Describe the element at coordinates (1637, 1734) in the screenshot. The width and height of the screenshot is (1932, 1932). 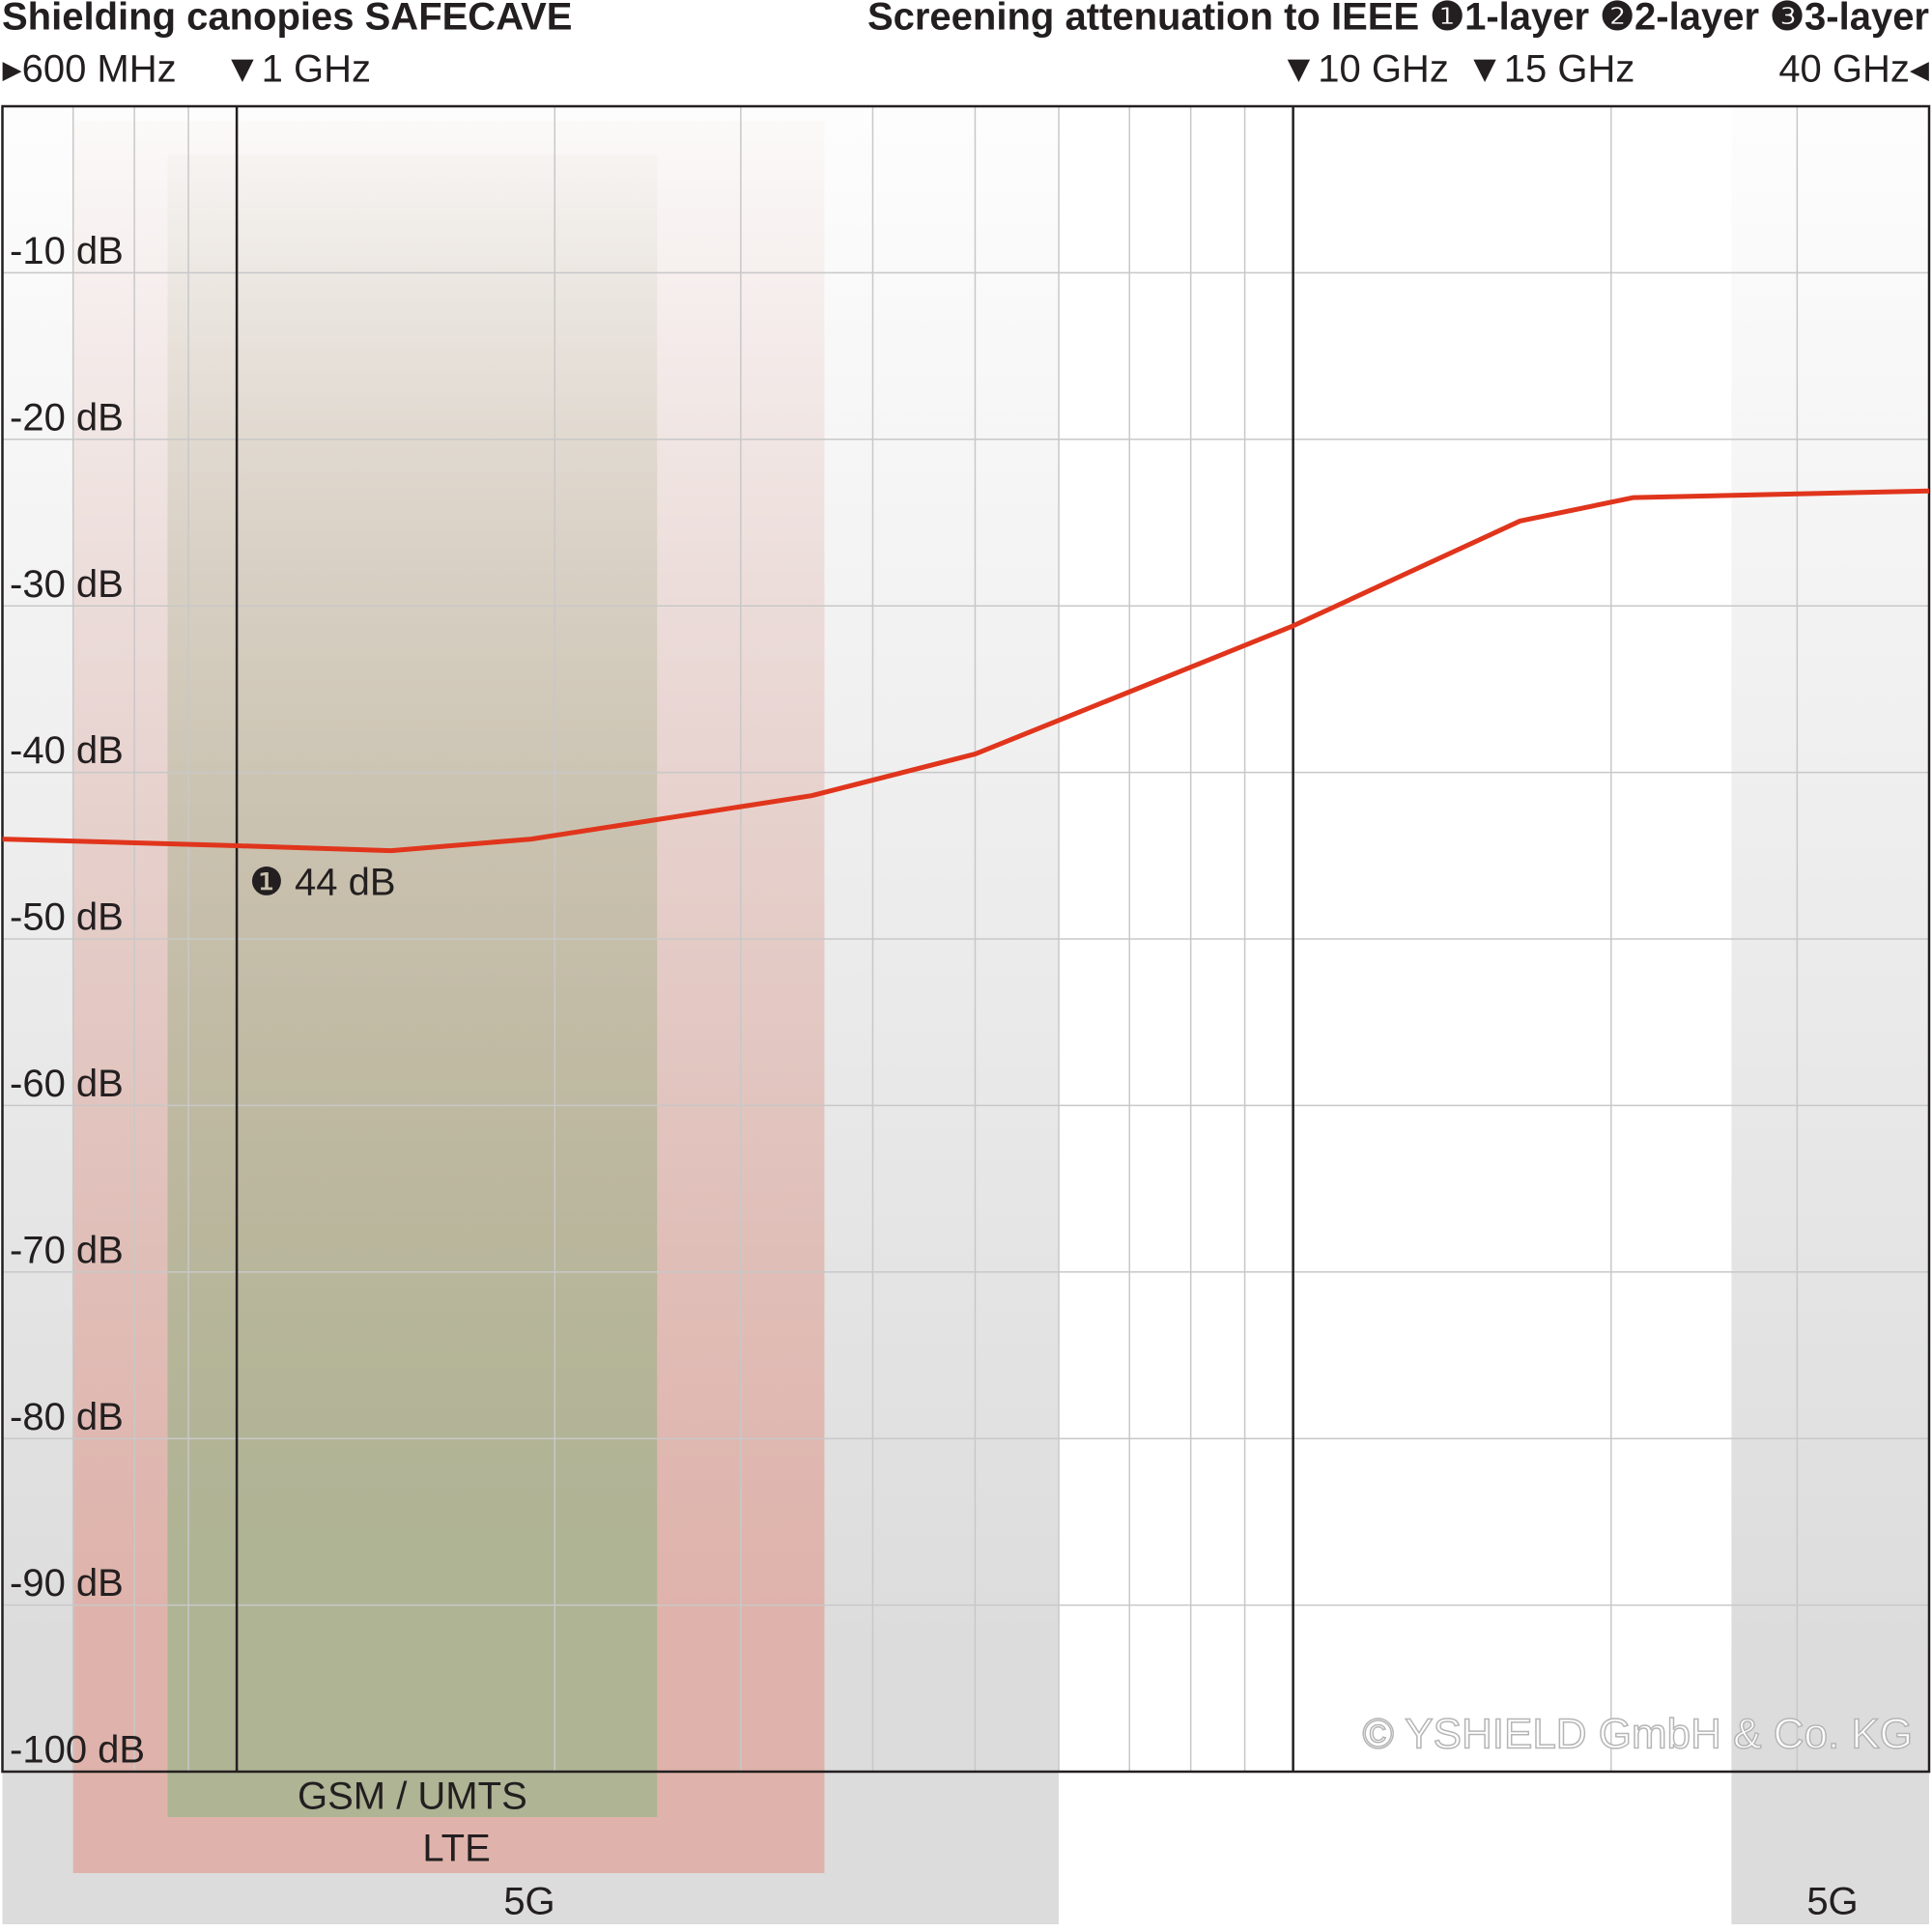
I see `copyright: © YSHIELD GmbH & Co. KG` at that location.